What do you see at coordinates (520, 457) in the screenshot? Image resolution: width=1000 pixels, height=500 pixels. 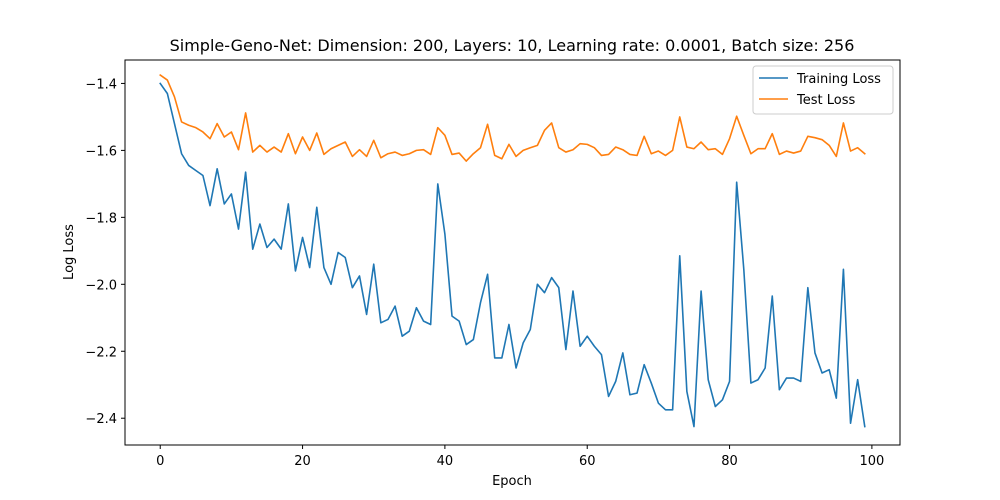 I see `x-axis-ticks: 0 20 40 60 80 100` at bounding box center [520, 457].